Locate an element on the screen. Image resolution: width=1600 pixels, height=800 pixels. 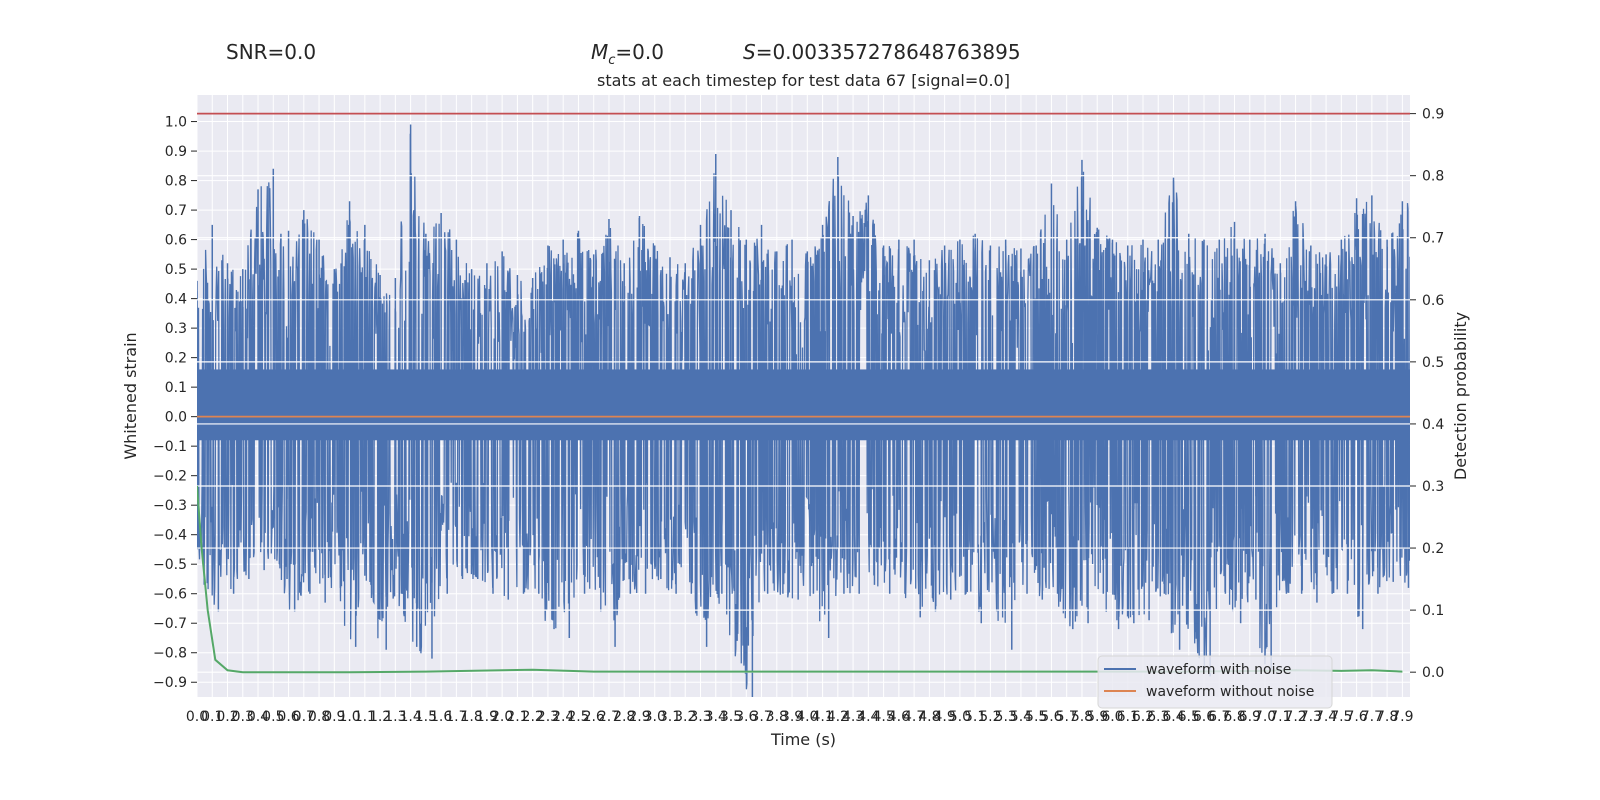
x-tick-label: 7.2 is located at coordinates (1295, 717).